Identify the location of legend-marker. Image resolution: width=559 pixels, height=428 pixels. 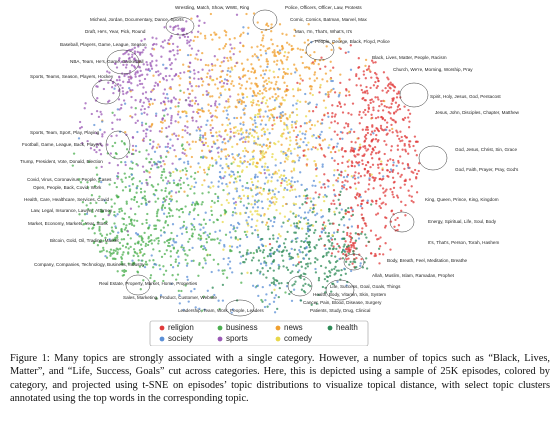
(278, 328).